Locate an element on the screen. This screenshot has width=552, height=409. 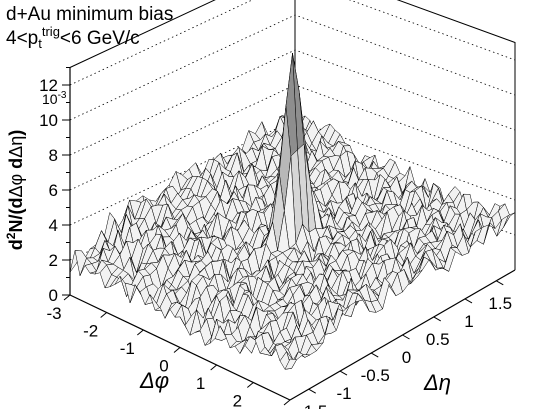
x-axis-label: Δφ is located at coordinates (154, 380).